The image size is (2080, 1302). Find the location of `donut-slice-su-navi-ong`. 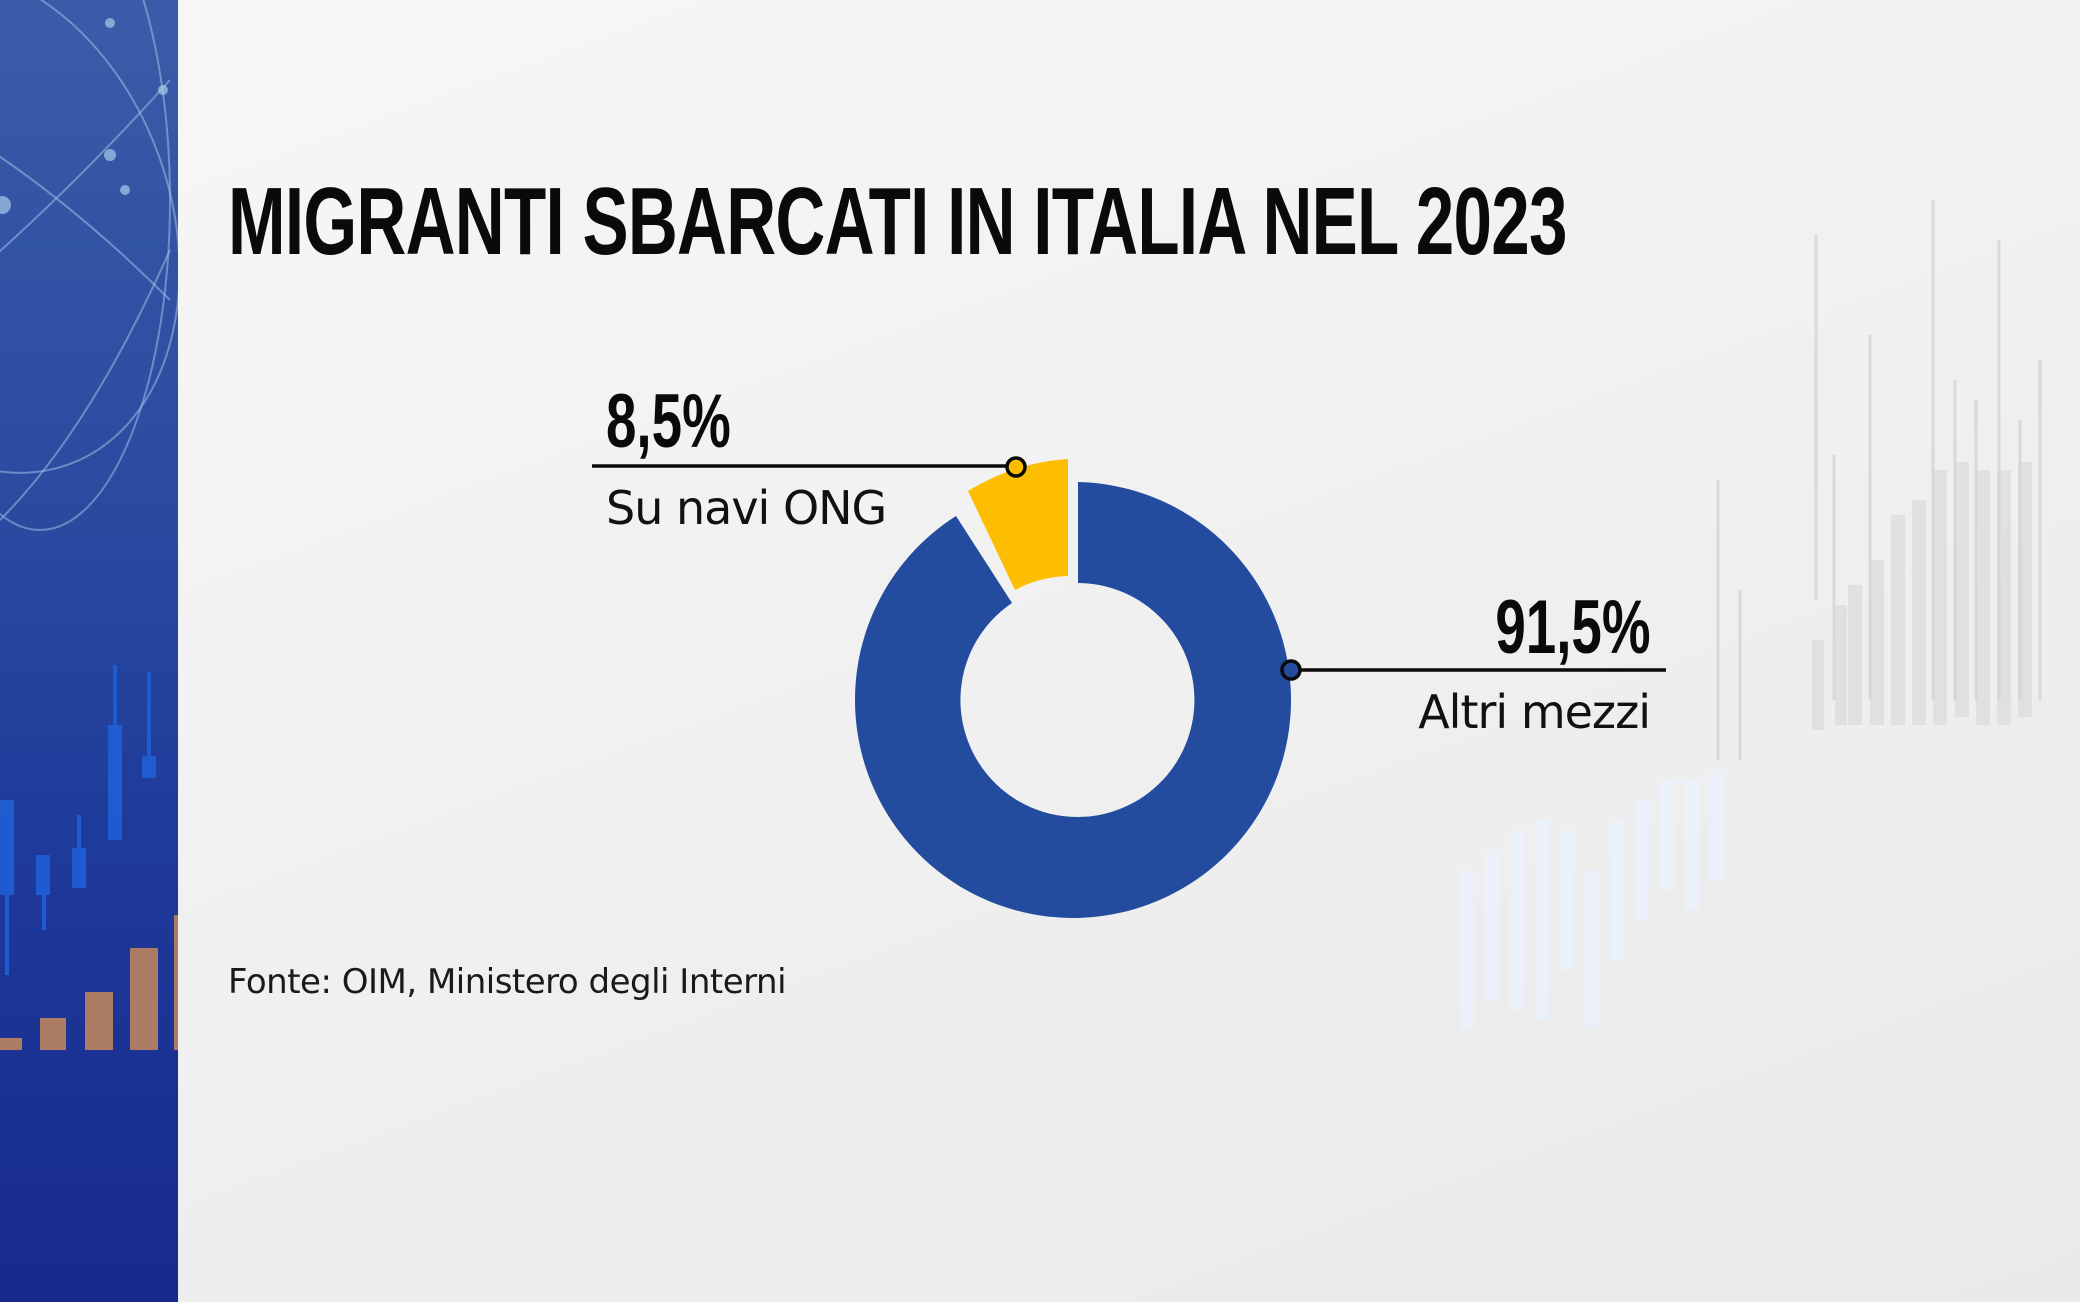

donut-slice-su-navi-ong is located at coordinates (1018, 524).